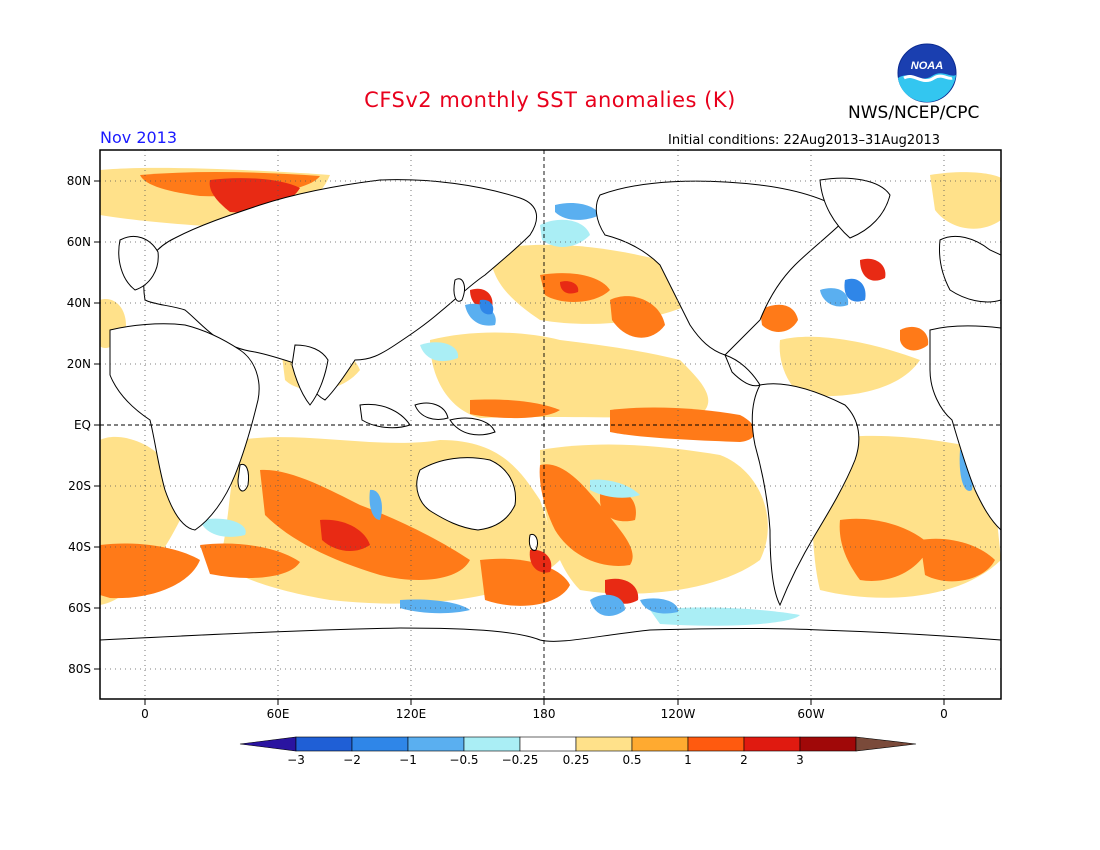 The image size is (1100, 850). Describe the element at coordinates (296, 760) in the screenshot. I see `colorbar-label: −3` at that location.